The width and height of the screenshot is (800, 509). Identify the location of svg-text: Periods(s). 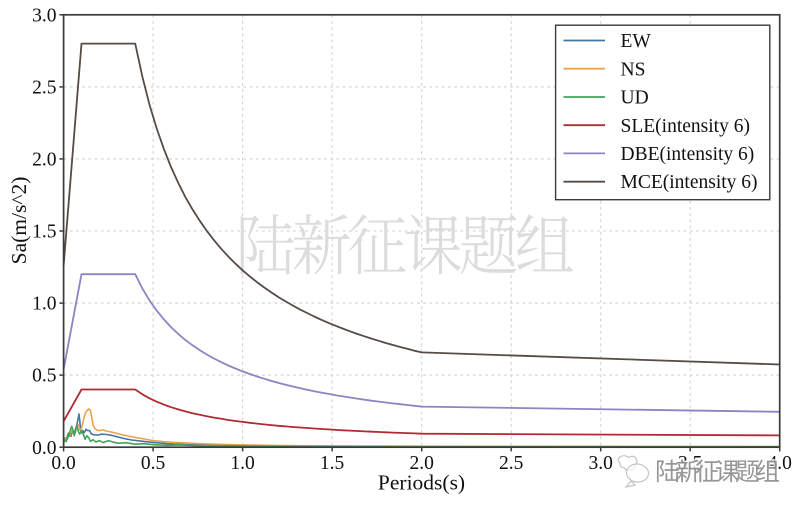
(421, 483).